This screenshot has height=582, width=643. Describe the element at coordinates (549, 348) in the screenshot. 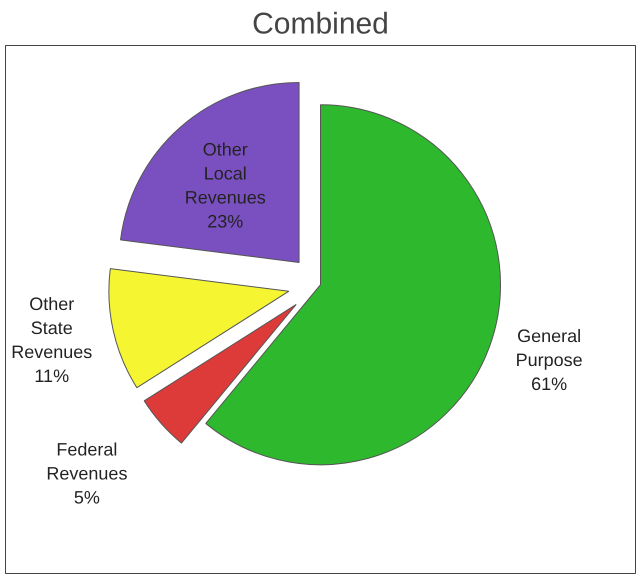

I see `slice-label: General Purpose` at that location.